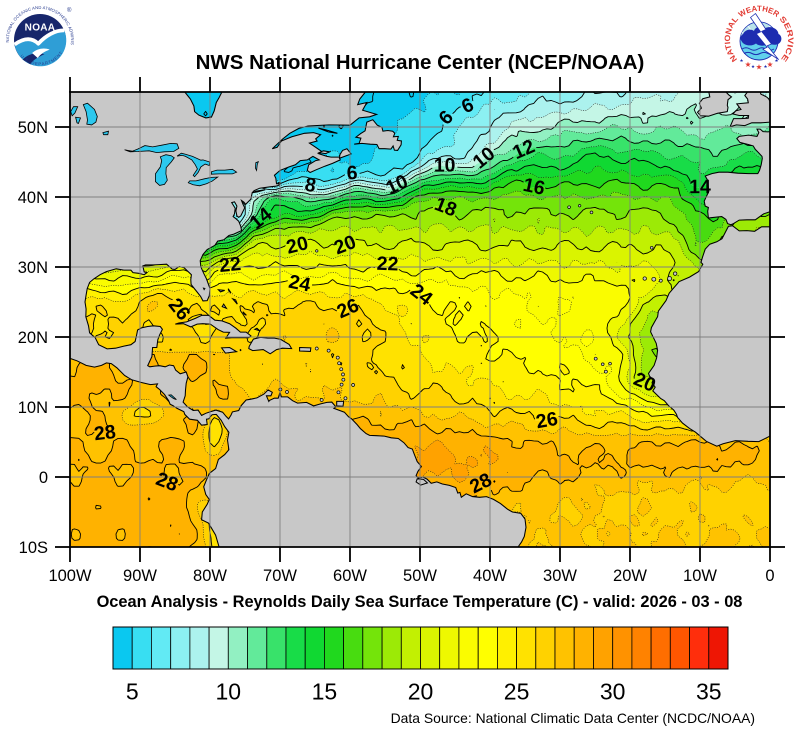  Describe the element at coordinates (33, 128) in the screenshot. I see `svg-text: 50N` at that location.